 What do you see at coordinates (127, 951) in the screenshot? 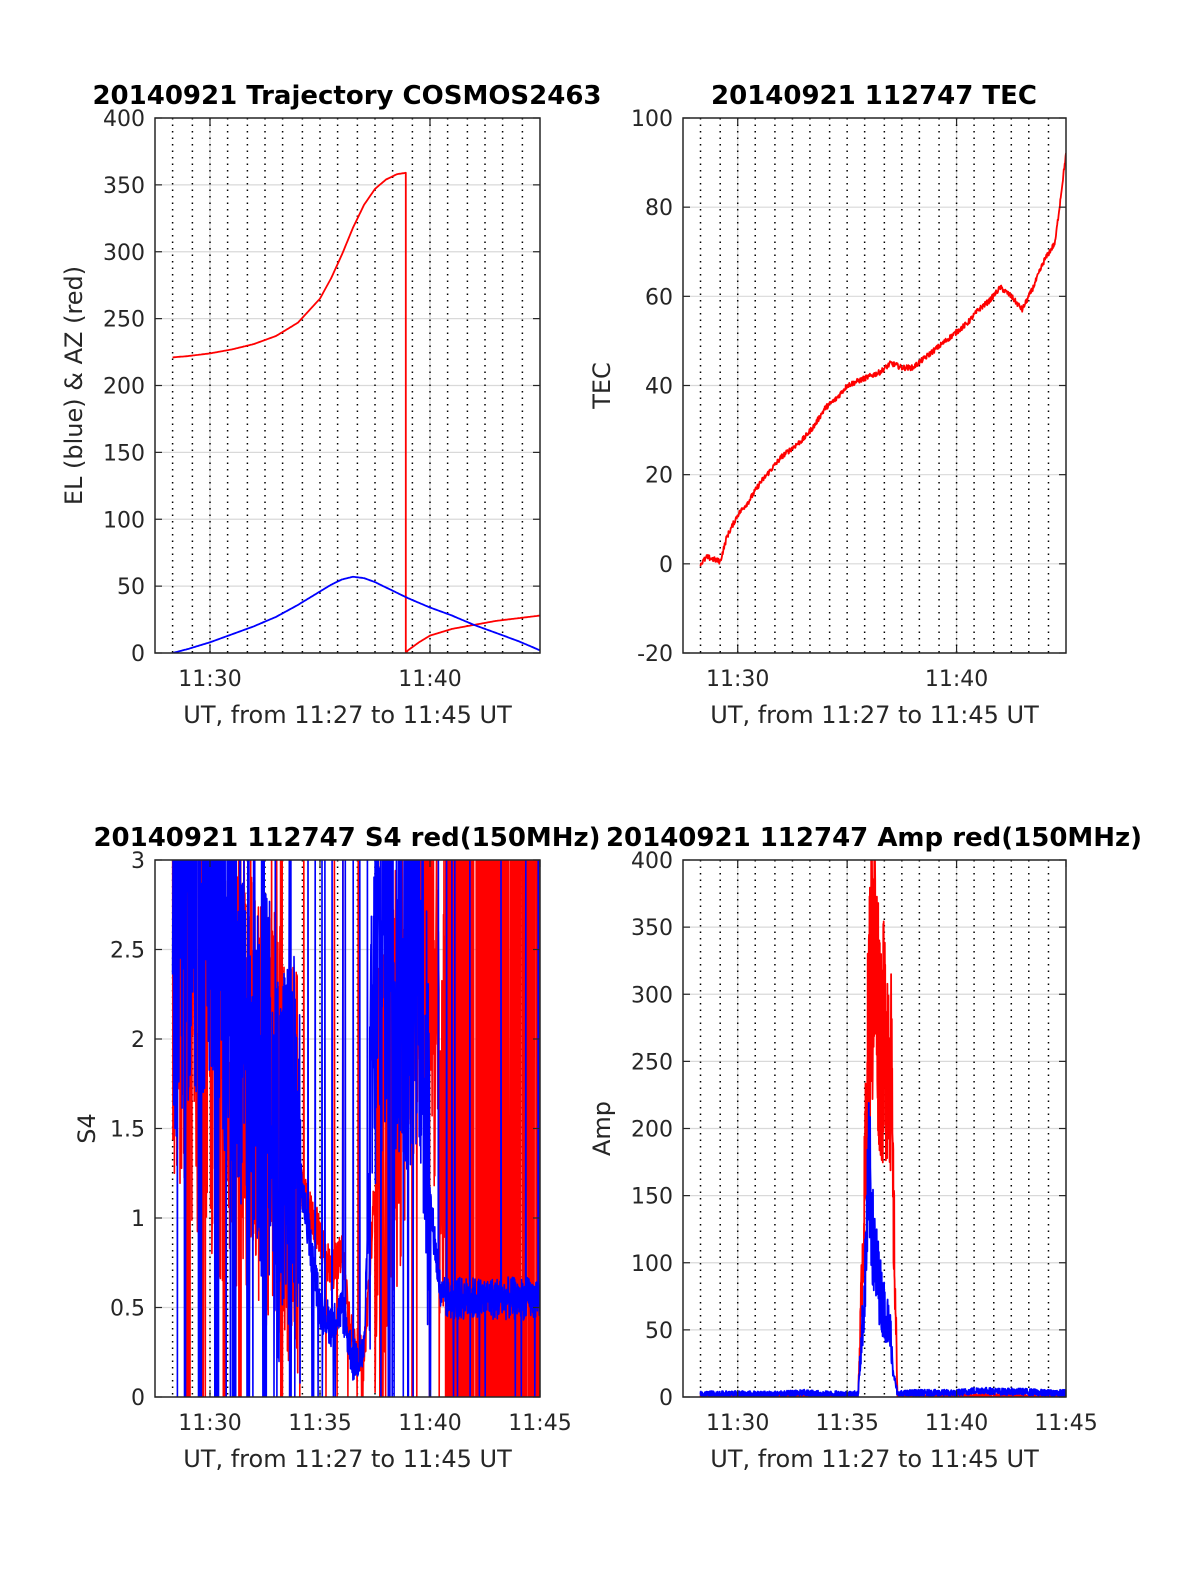
I see `y-tick-label: 2.5` at bounding box center [127, 951].